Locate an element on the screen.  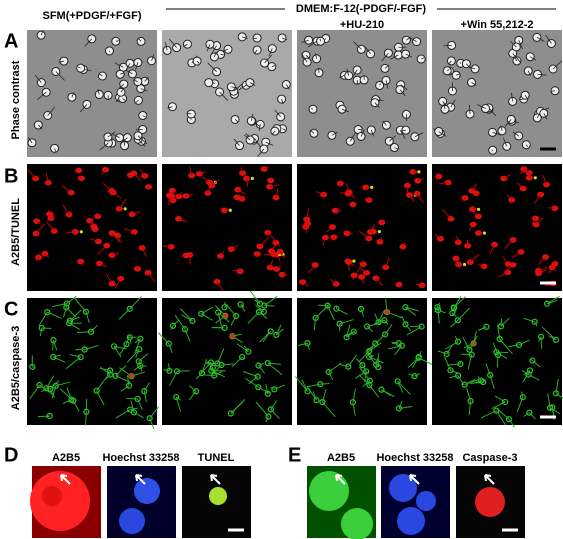
stain-label: Caspase-3 is located at coordinates (489, 458).